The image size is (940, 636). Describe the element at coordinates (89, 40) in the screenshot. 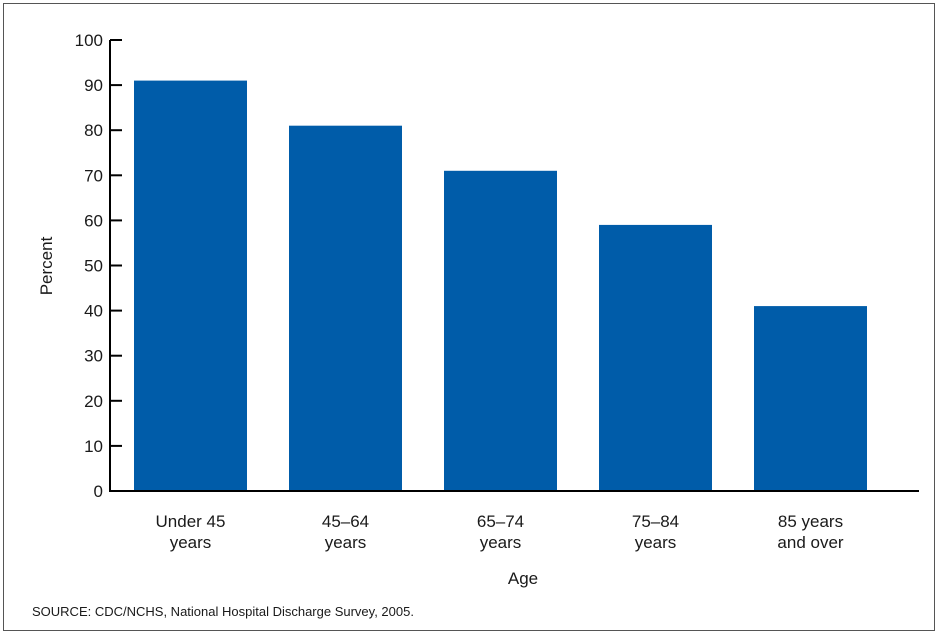

I see `y-tick-label: 100` at that location.